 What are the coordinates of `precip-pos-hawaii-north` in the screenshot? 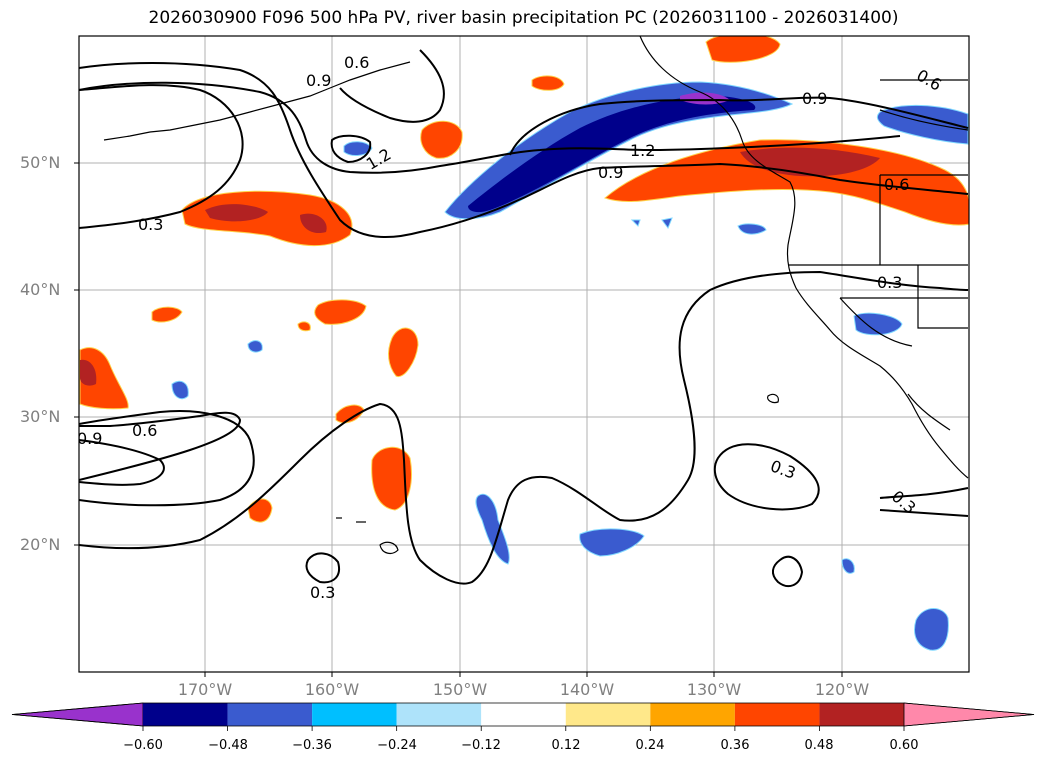 It's located at (391, 478).